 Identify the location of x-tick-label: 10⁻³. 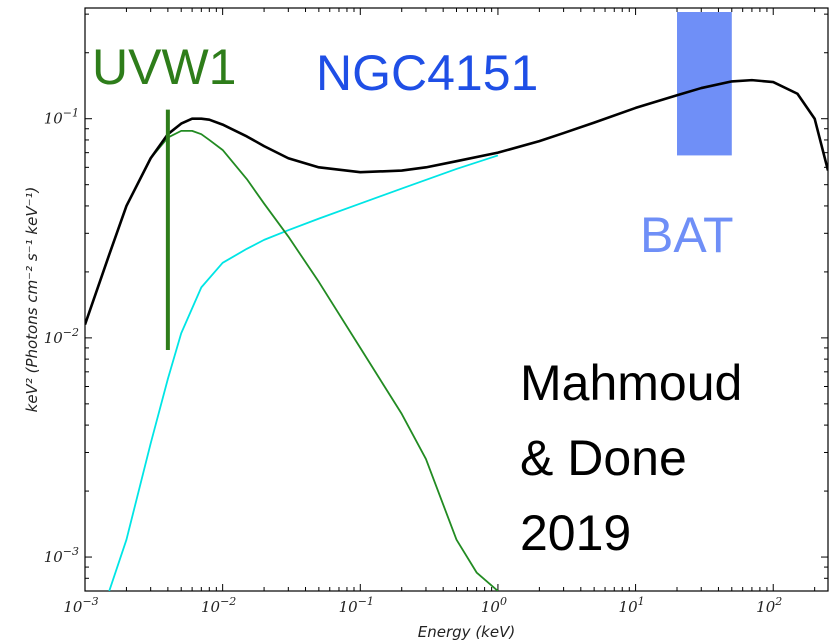
(80, 605).